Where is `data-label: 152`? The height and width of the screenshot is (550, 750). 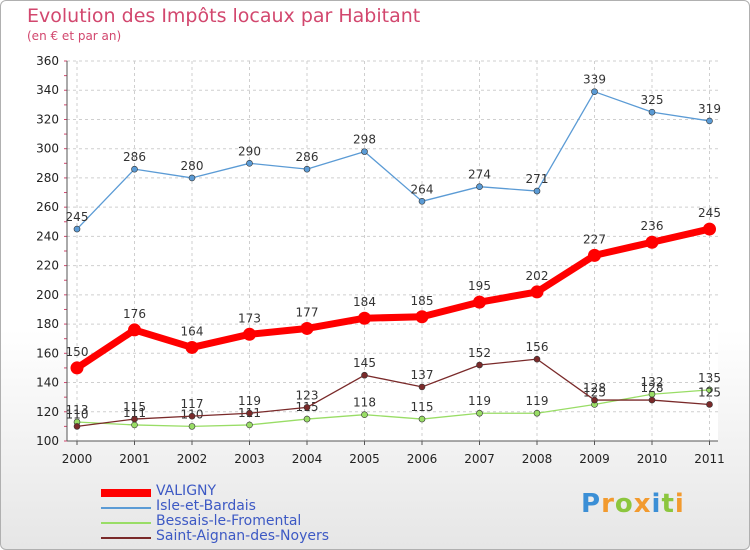
data-label: 152 is located at coordinates (479, 353).